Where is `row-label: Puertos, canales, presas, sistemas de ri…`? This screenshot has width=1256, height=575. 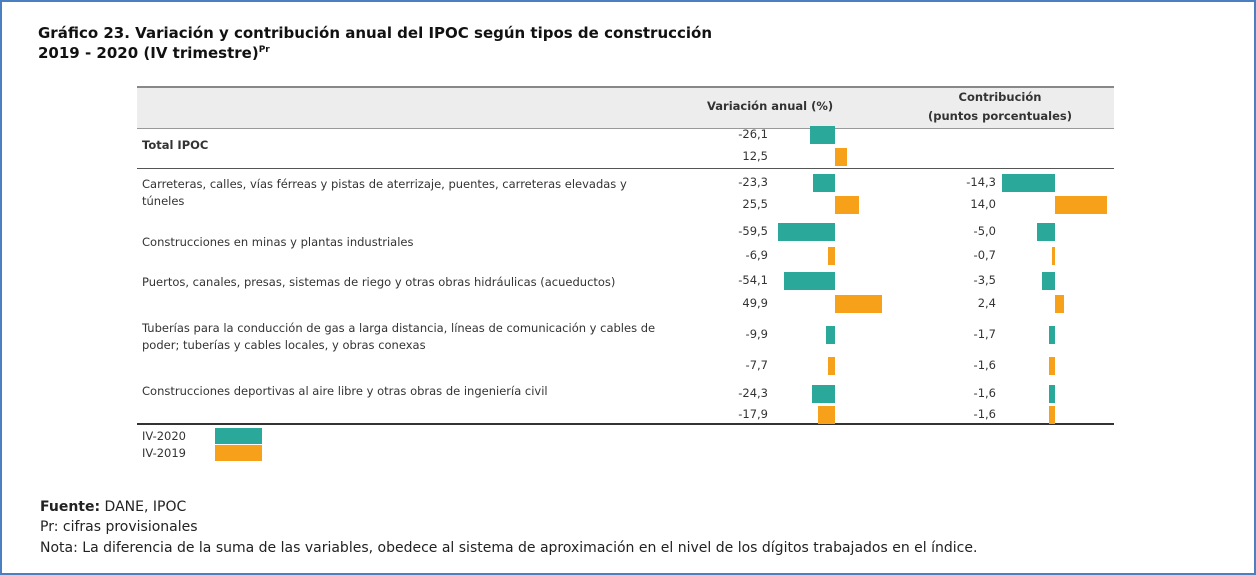 row-label: Puertos, canales, presas, sistemas de ri… is located at coordinates (379, 282).